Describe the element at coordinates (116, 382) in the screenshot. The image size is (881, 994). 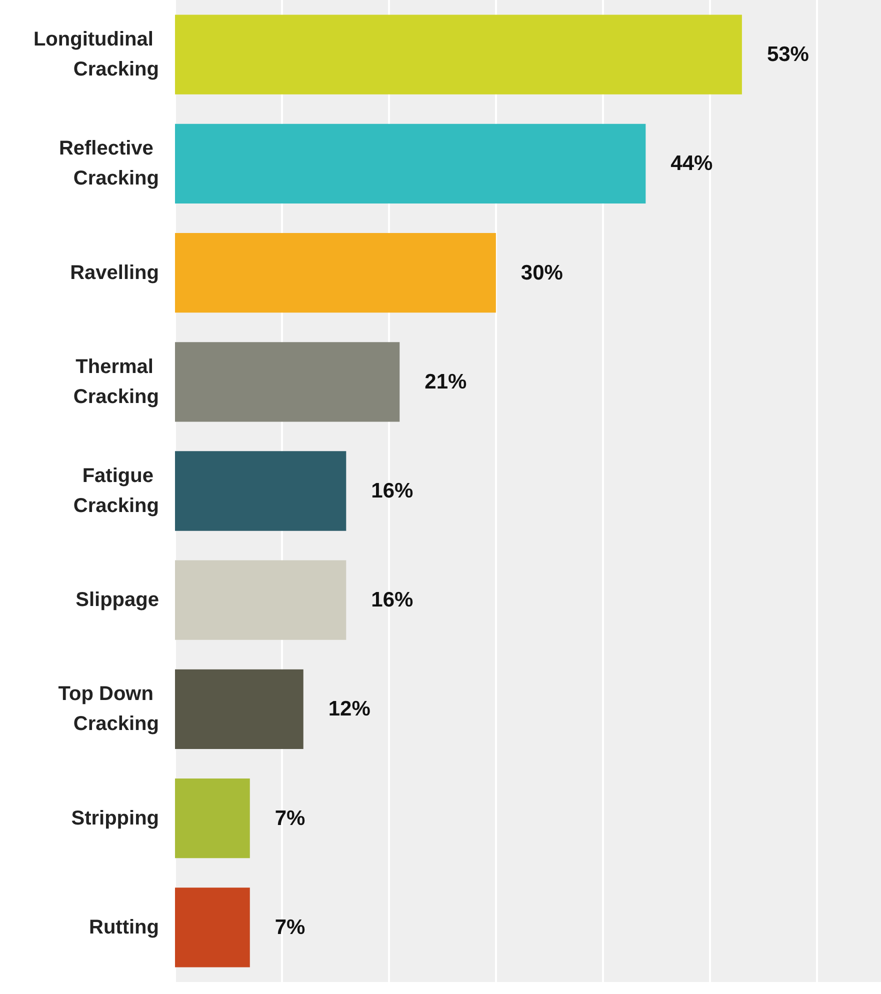
I see `y-tick-label: Thermal Cracking` at that location.